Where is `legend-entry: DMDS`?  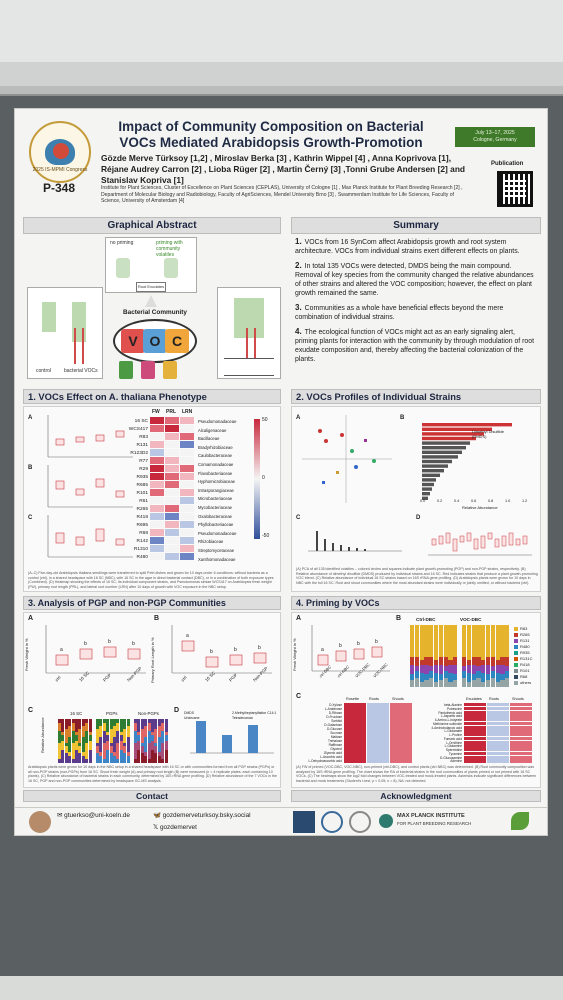
legend-entry: DMDS is located at coordinates (189, 713).